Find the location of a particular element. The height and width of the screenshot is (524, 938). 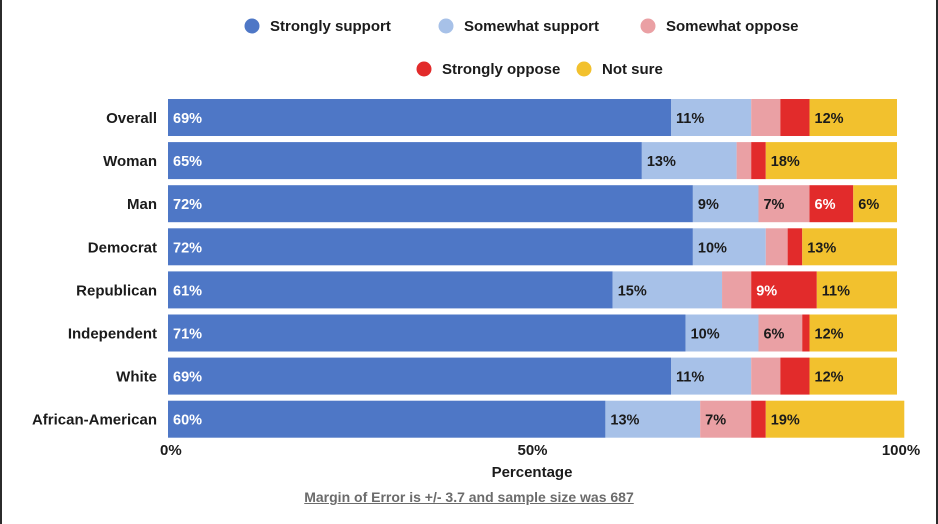

category-label: Independent is located at coordinates (112, 334).